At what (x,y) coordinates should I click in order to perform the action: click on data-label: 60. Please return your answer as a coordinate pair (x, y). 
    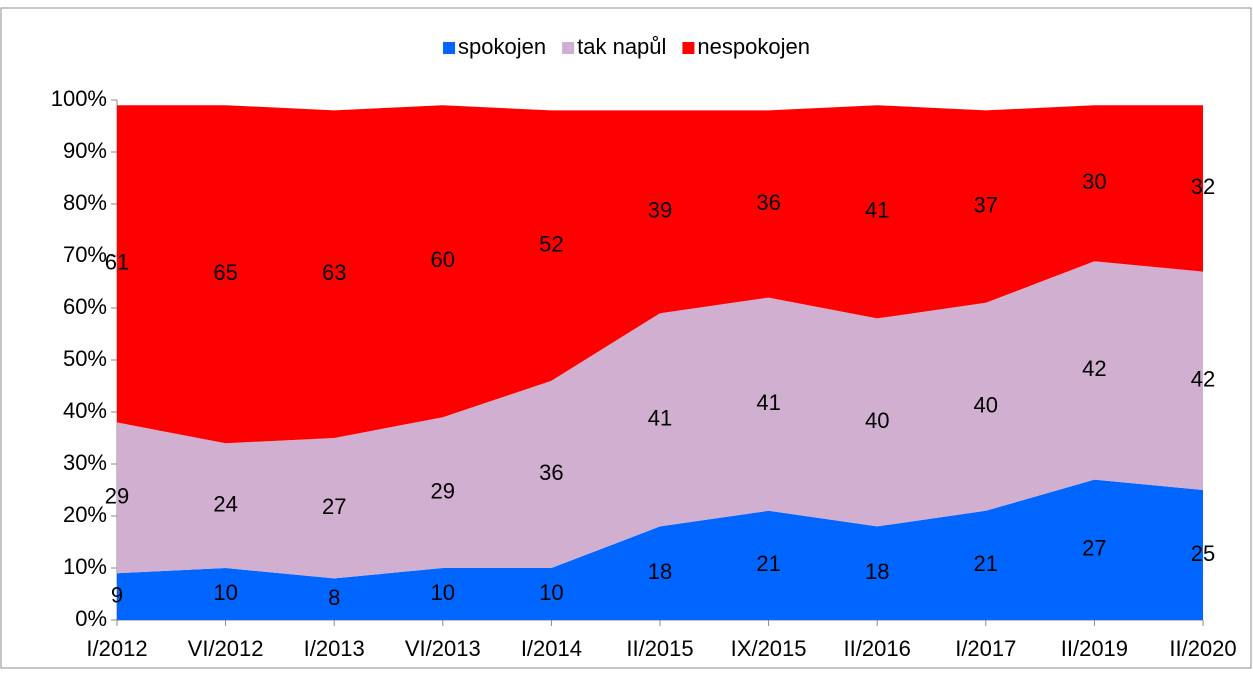
    Looking at the image, I should click on (443, 259).